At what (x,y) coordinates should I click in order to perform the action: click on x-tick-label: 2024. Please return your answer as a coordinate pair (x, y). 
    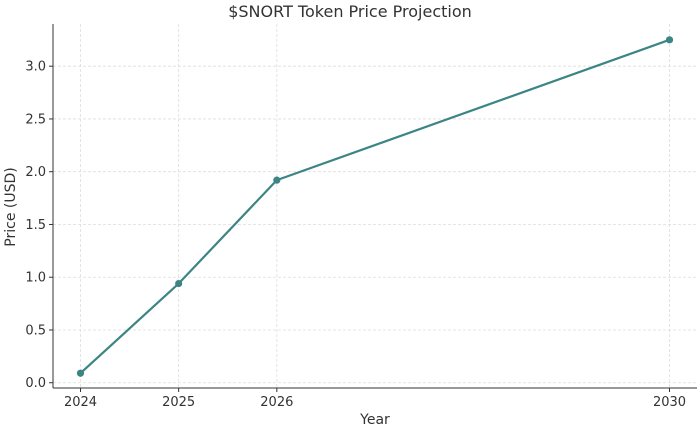
    Looking at the image, I should click on (80, 402).